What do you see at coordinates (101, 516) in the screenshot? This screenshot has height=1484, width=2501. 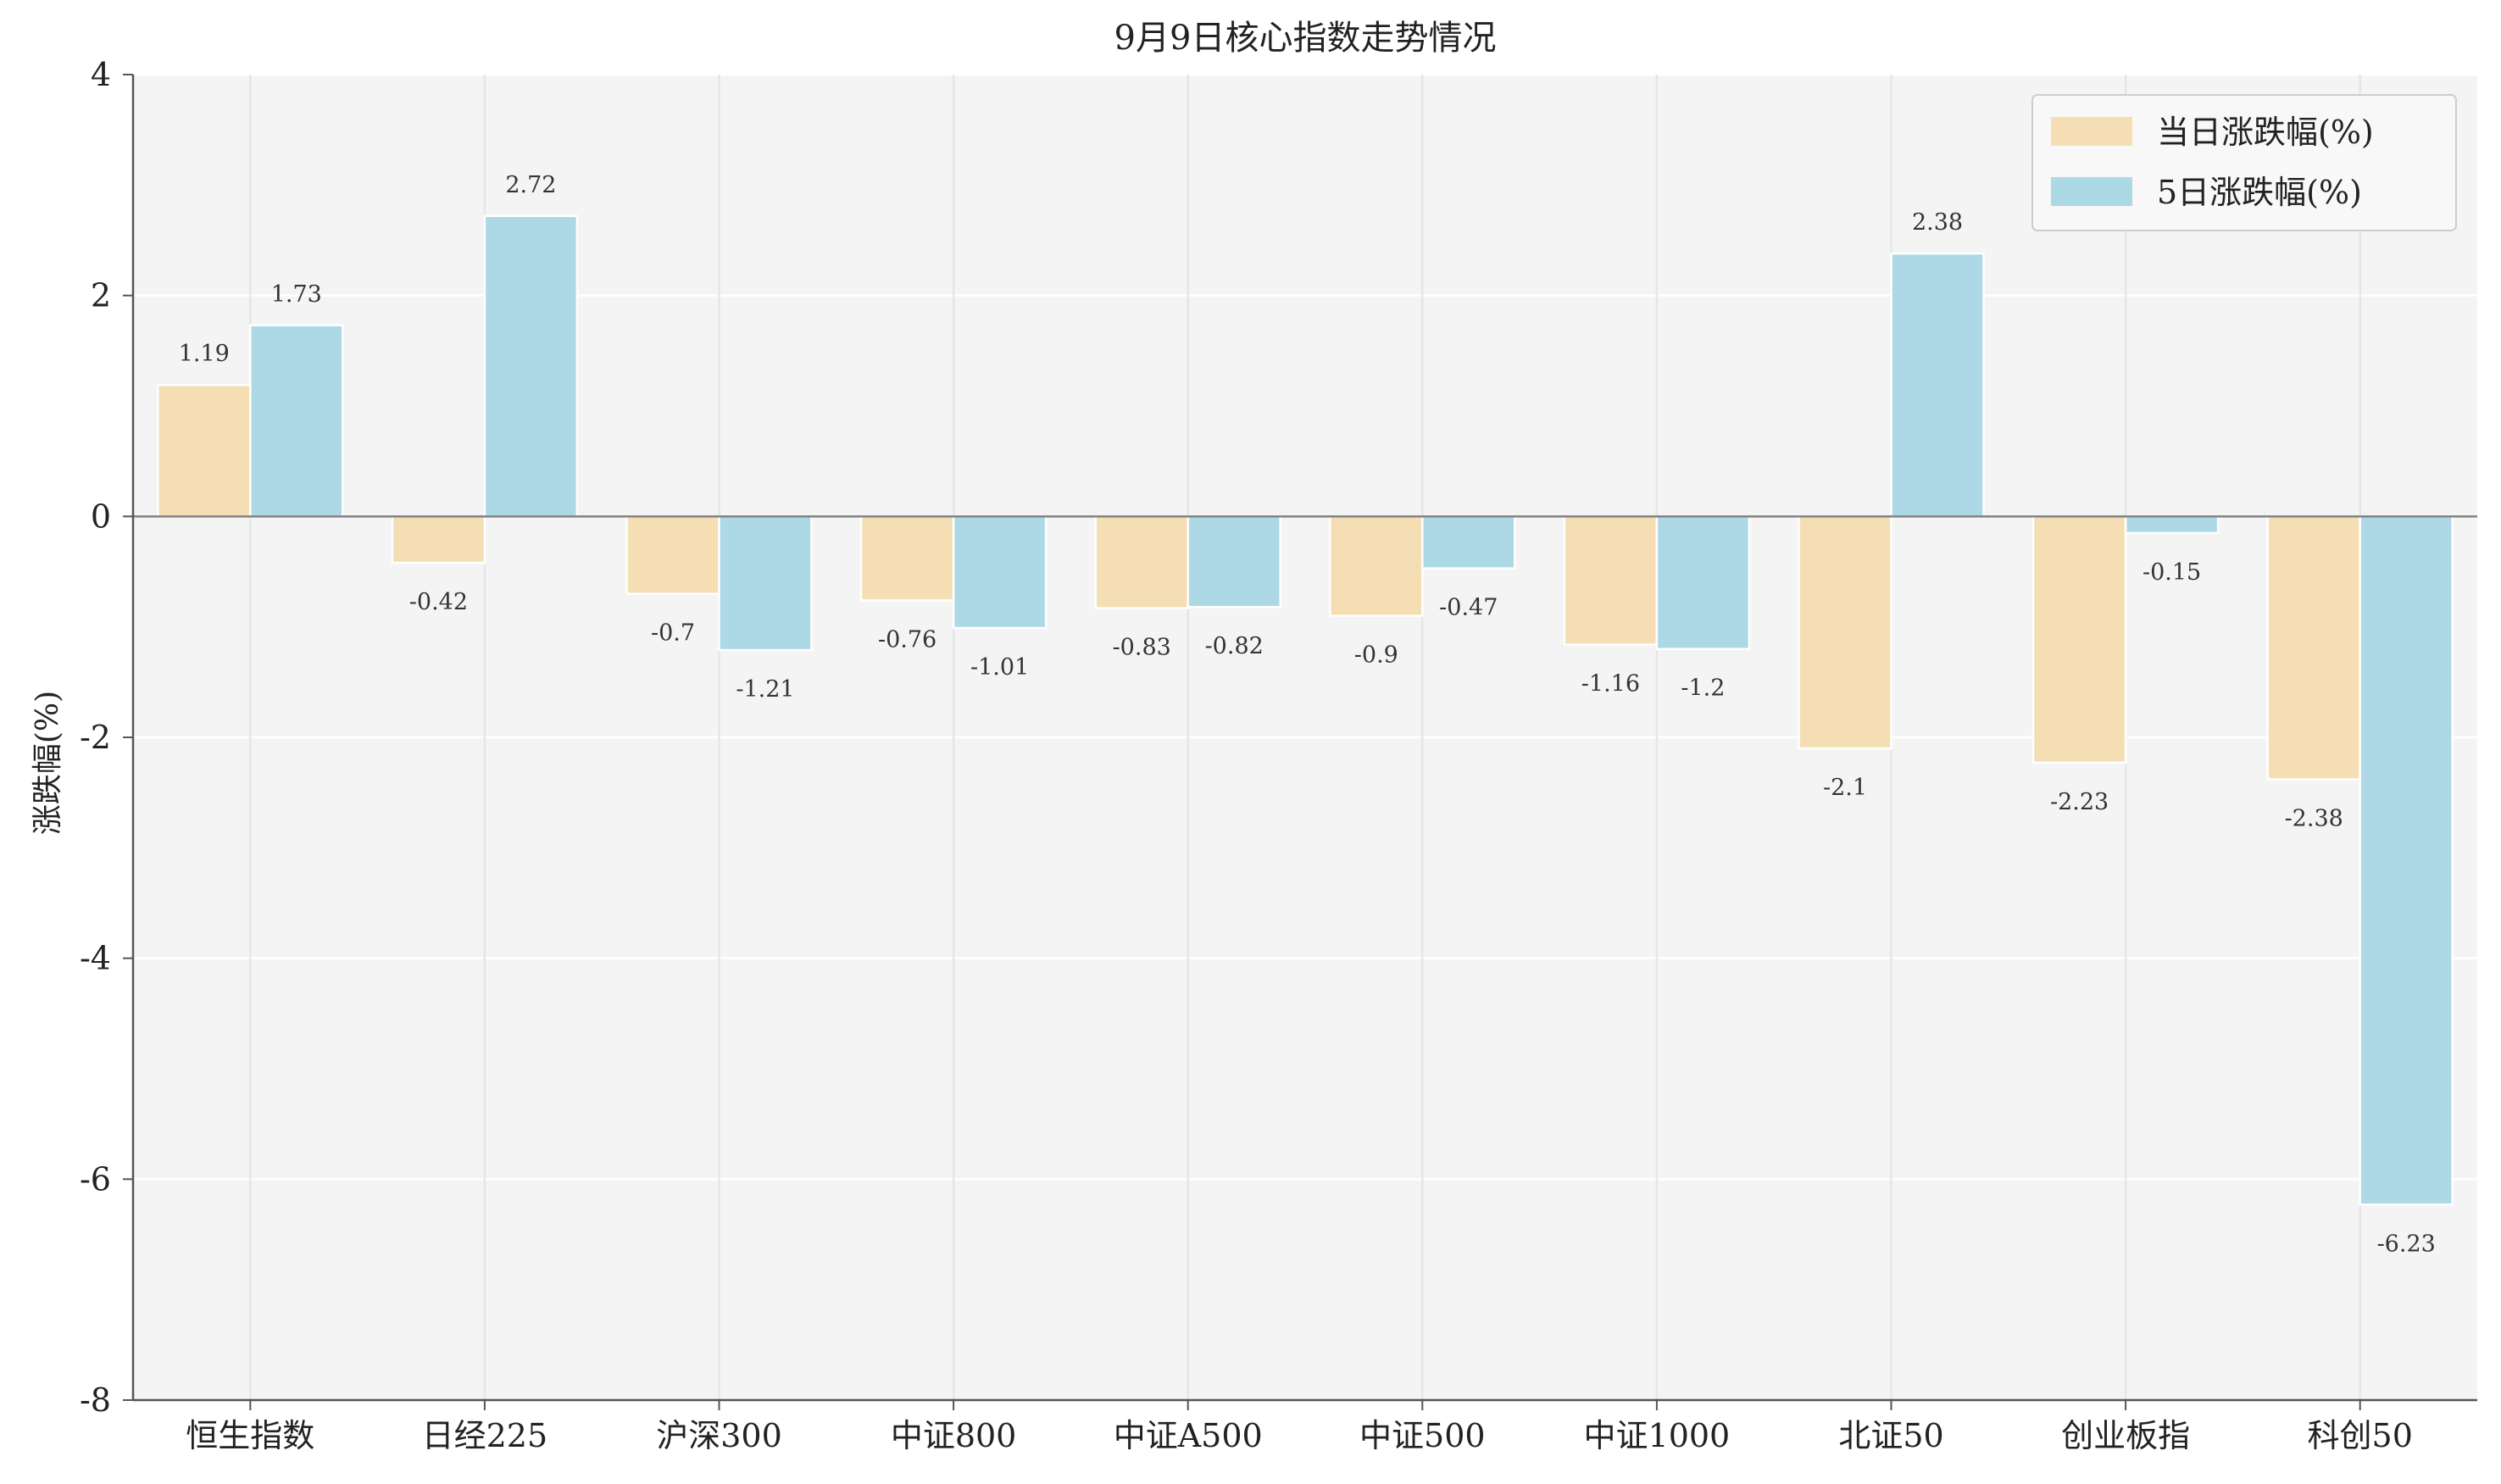 I see `y-tick-label: 0` at bounding box center [101, 516].